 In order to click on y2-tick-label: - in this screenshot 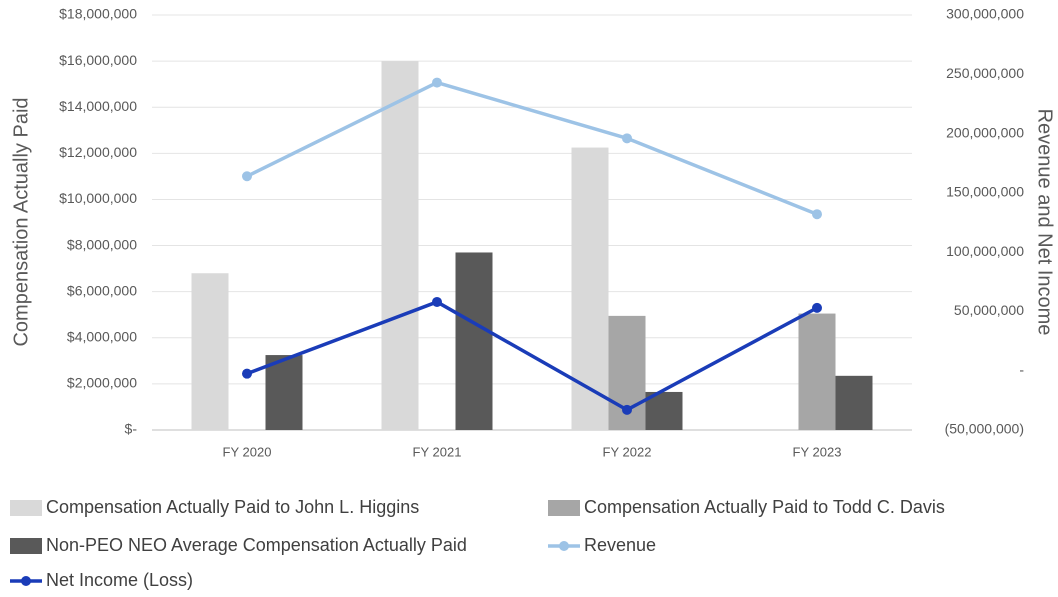, I will do `click(1021, 369)`.